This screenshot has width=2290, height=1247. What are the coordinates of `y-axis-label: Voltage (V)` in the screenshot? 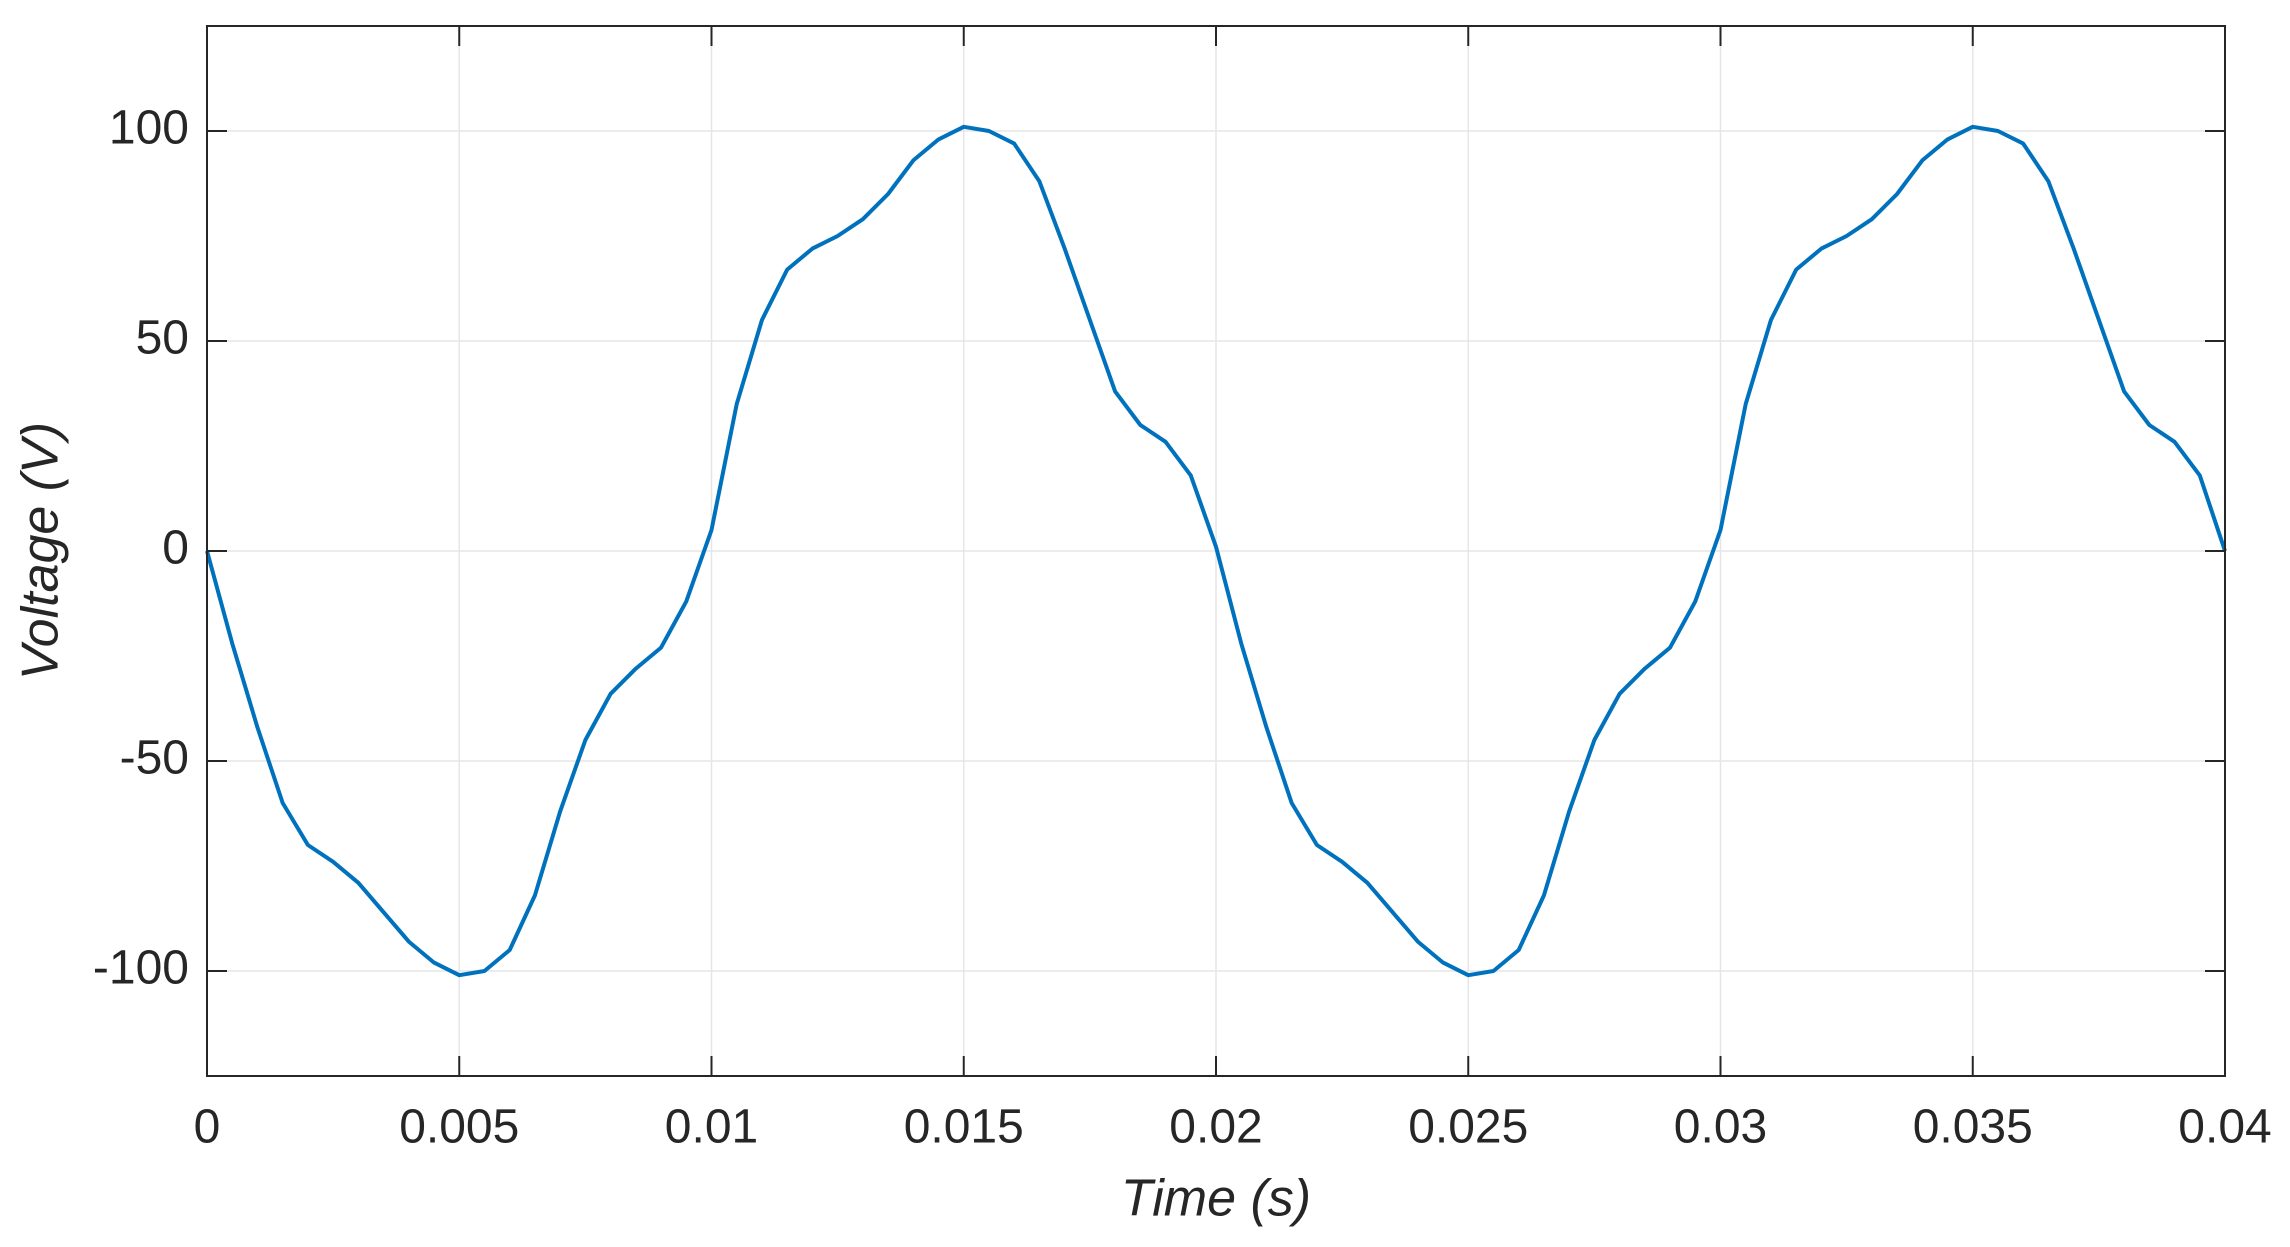 It's located at (41, 551).